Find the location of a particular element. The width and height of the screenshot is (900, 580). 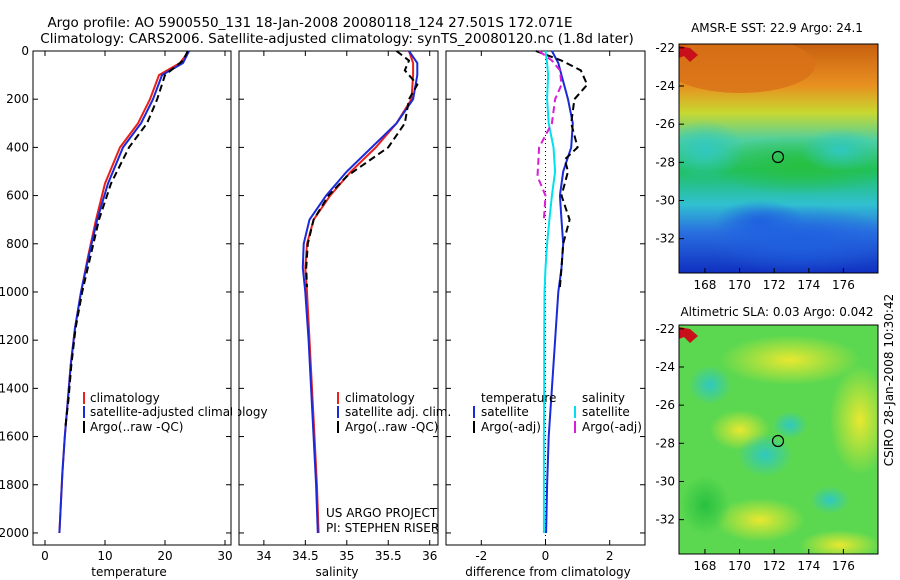

project-note-line2: PI: STEPHEN RISER is located at coordinates (382, 528).